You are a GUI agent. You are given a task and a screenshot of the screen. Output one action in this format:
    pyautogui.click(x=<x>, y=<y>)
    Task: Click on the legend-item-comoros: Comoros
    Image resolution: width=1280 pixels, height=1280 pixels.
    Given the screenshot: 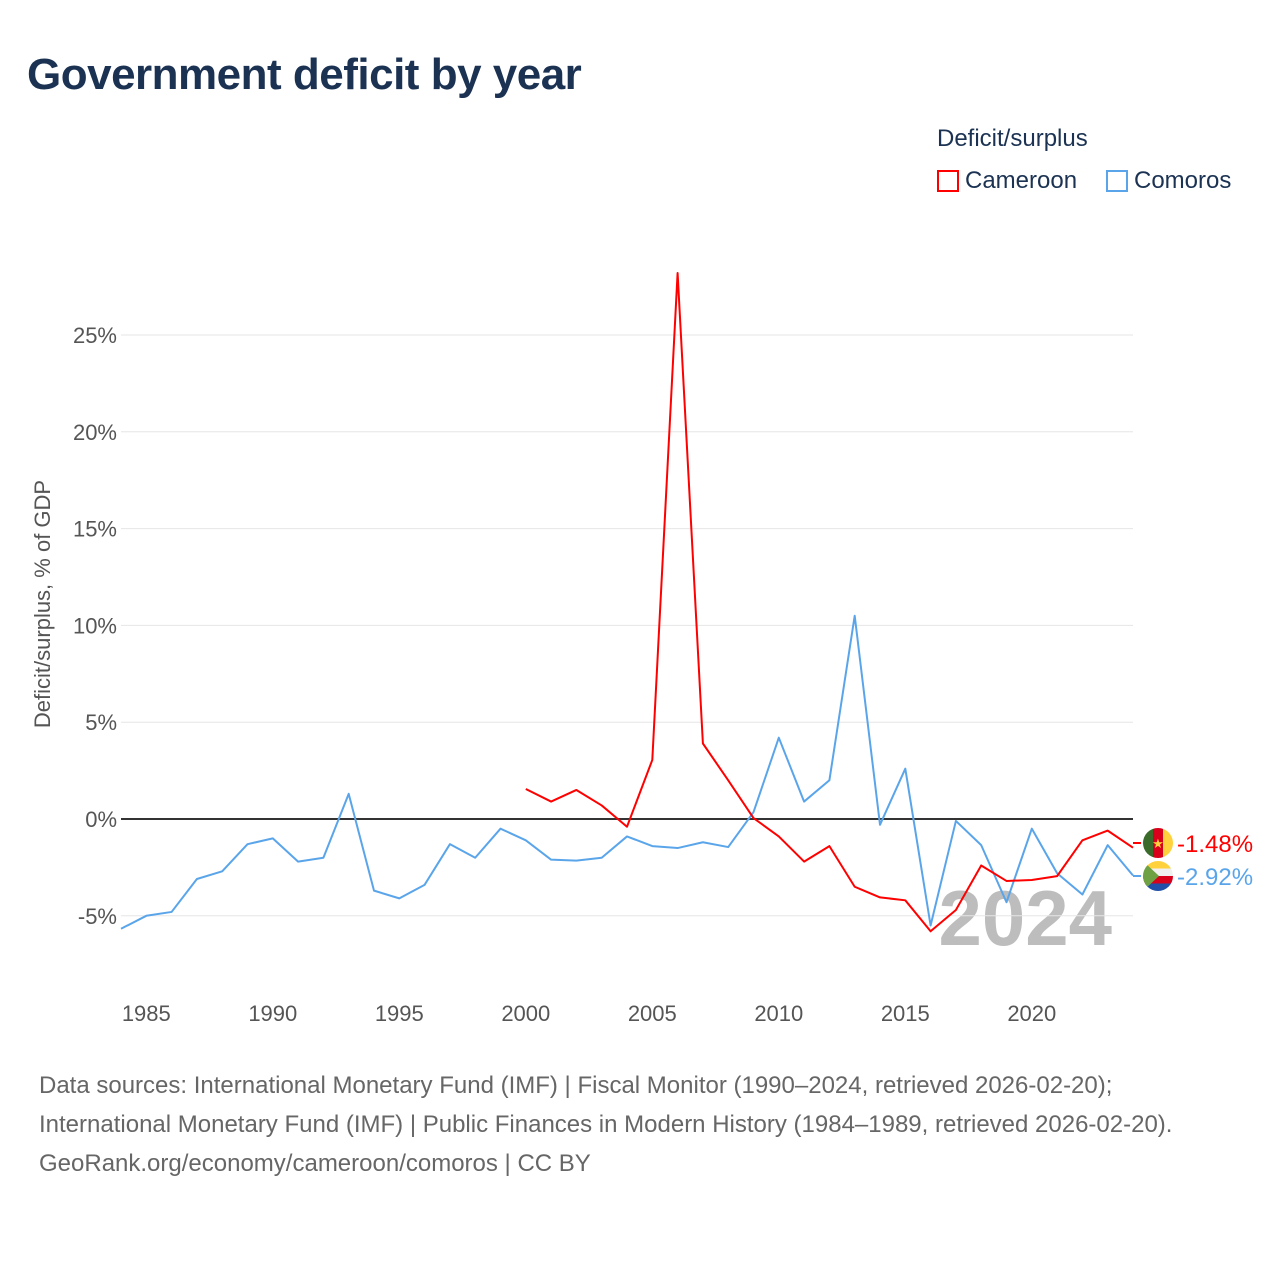 What is the action you would take?
    pyautogui.click(x=1168, y=181)
    